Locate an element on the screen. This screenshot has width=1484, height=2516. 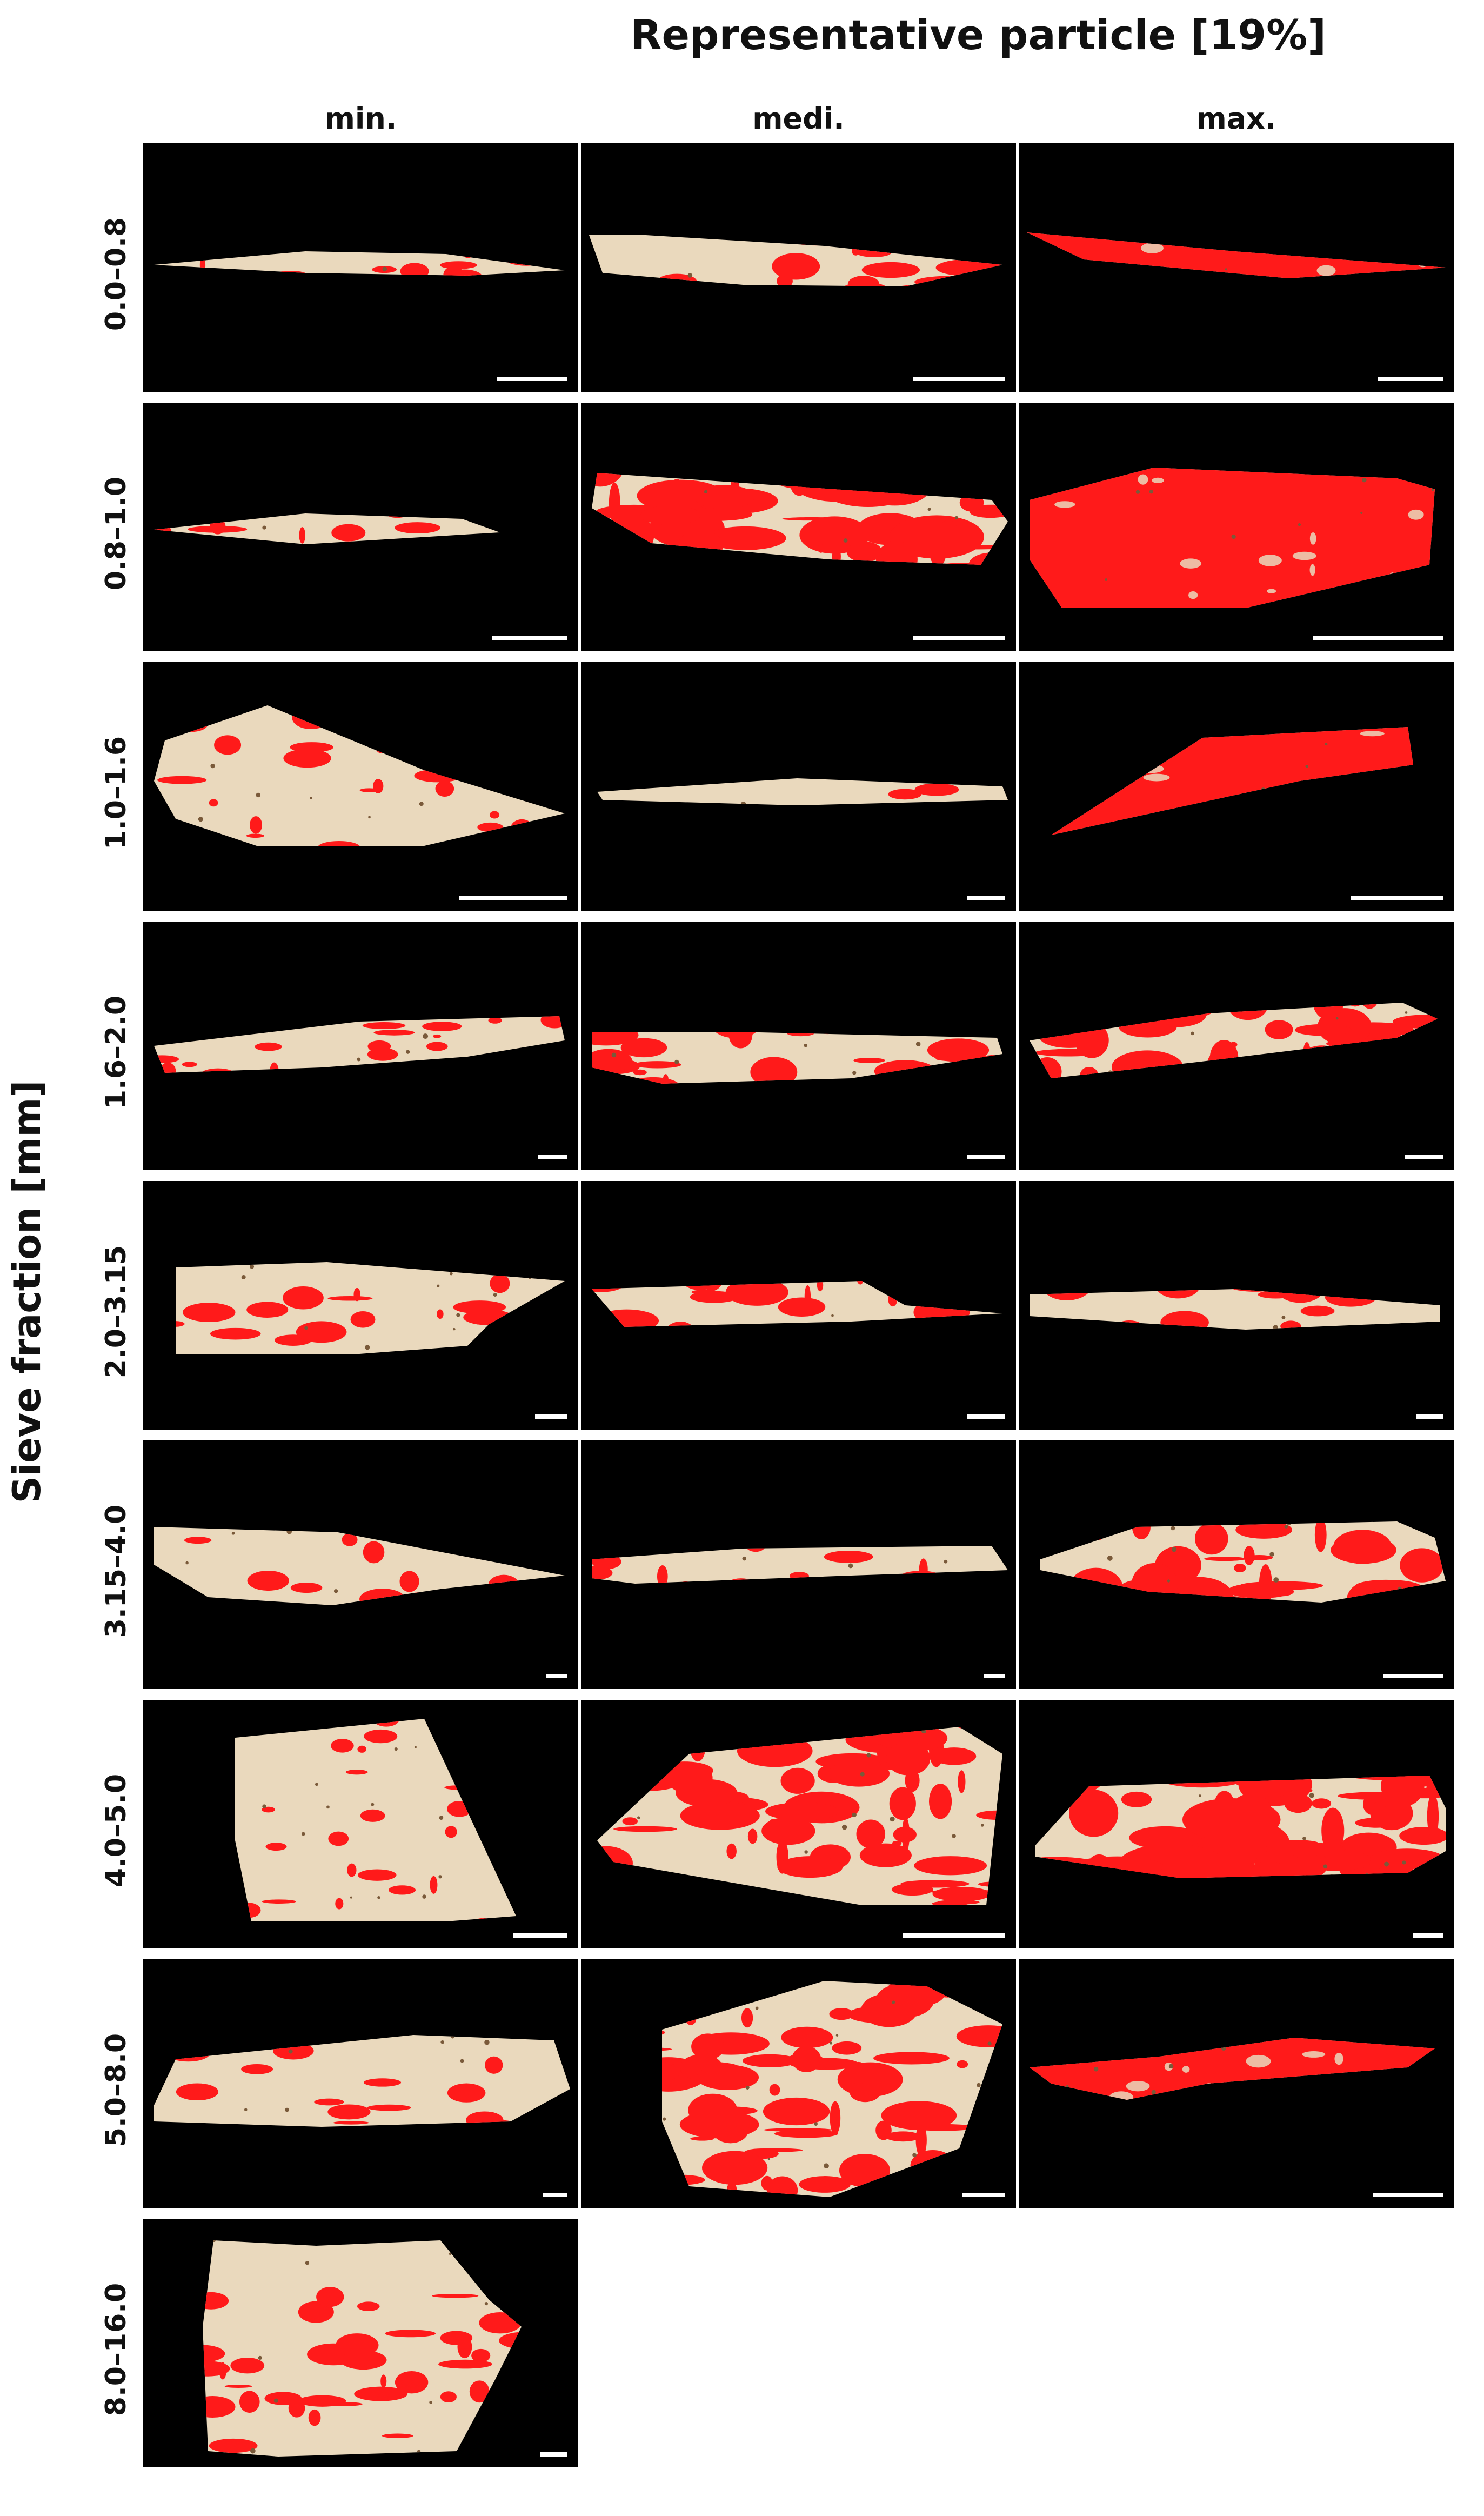
row-label: 0.8–1.0 is located at coordinates (116, 534).